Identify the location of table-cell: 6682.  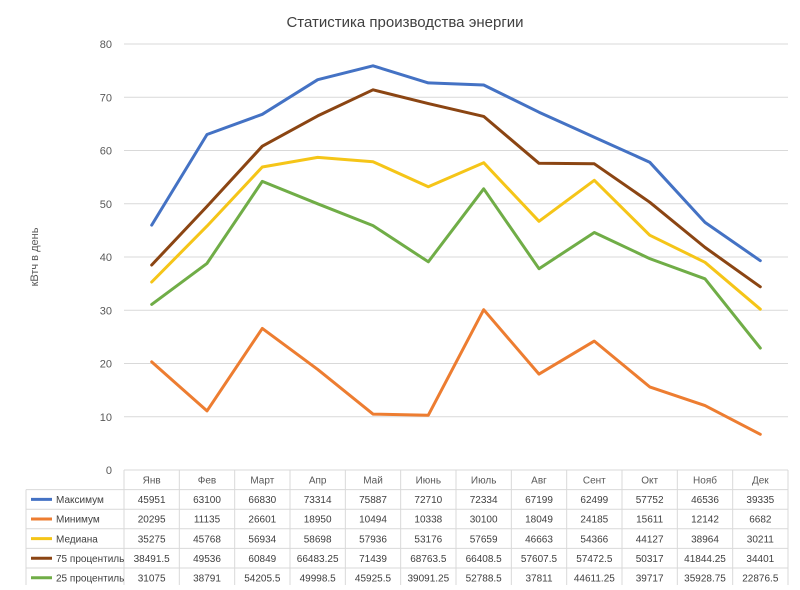
(760, 520).